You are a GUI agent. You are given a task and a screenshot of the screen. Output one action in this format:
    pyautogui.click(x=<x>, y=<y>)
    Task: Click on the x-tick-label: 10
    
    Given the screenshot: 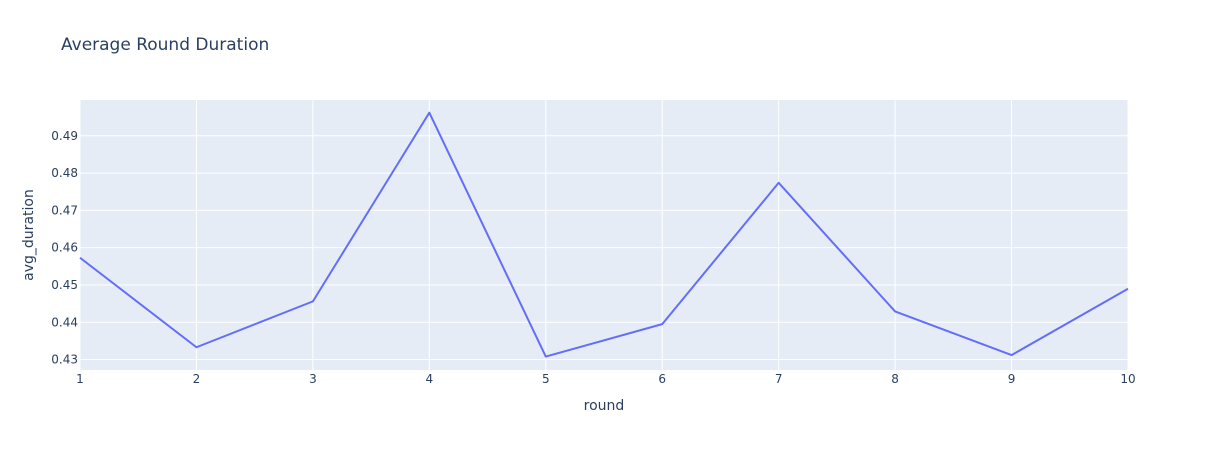 What is the action you would take?
    pyautogui.click(x=1127, y=379)
    